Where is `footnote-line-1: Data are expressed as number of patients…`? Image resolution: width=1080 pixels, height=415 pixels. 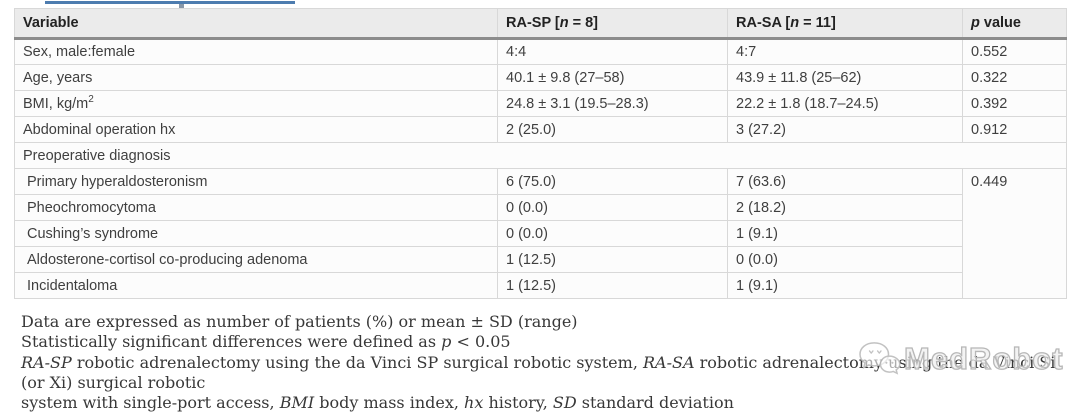 footnote-line-1: Data are expressed as number of patients… is located at coordinates (299, 321).